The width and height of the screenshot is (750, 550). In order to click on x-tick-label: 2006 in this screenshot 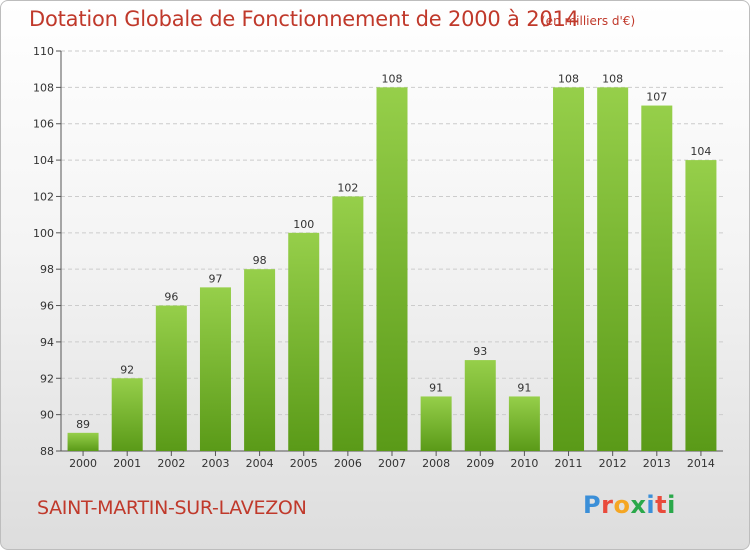, I will do `click(348, 463)`.